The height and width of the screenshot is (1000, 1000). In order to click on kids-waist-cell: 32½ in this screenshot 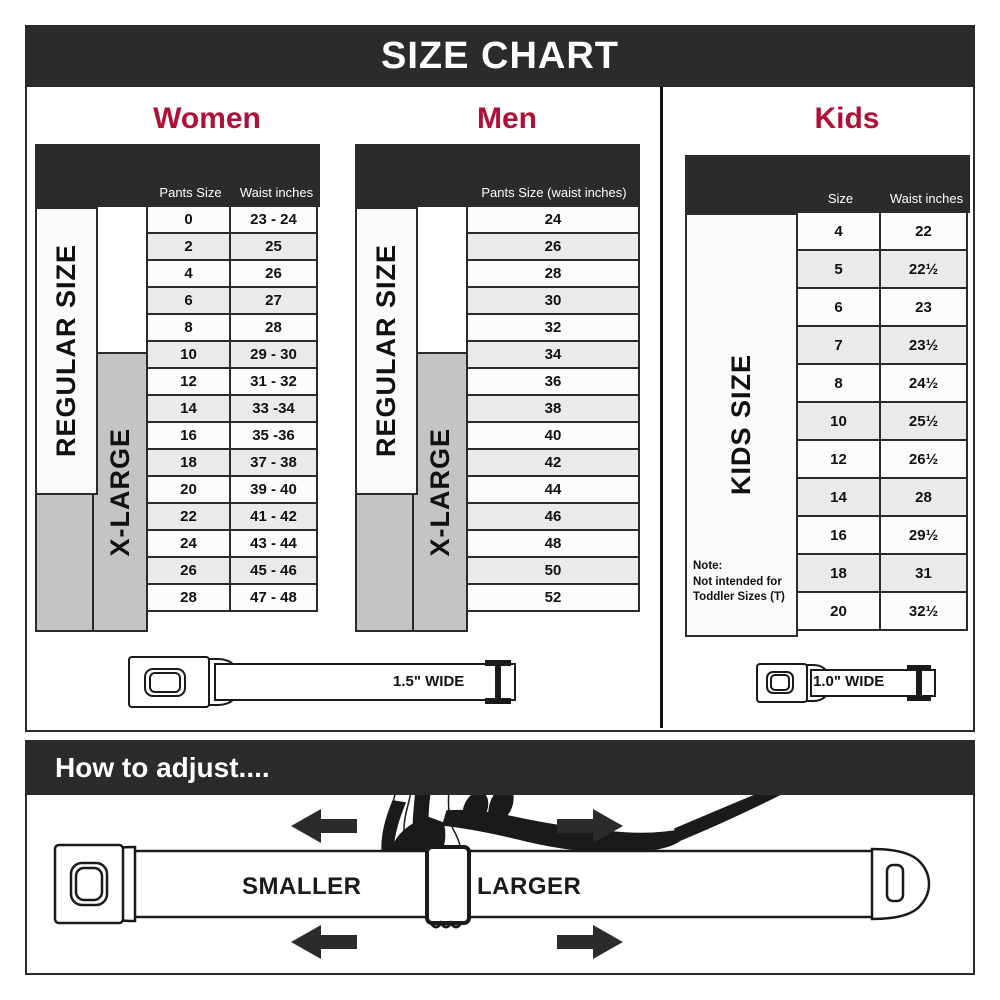, I will do `click(923, 611)`.